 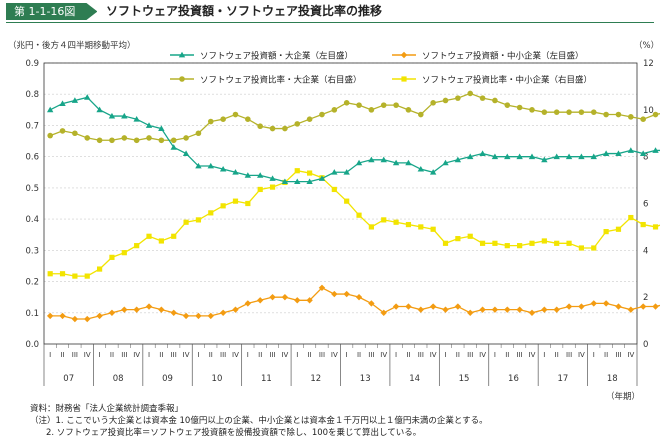 I want to click on legend-label: ソフトウェア投資額・中小企業（左目盛）, so click(x=503, y=56).